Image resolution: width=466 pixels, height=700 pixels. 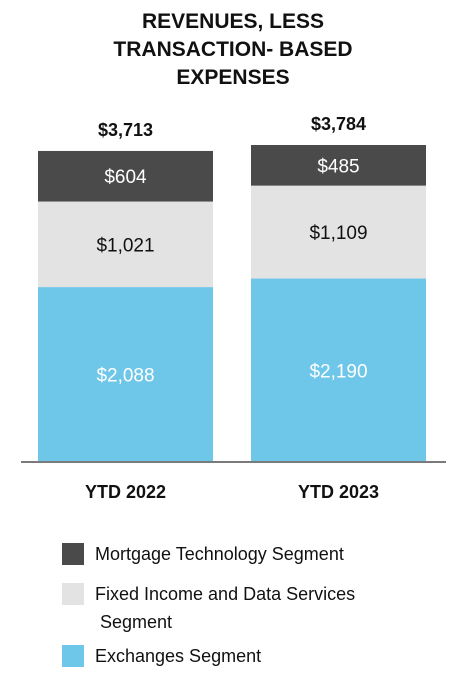 I want to click on bar-segment-fixed-income-and-data-services-segment-ytd-2022, so click(x=125, y=244).